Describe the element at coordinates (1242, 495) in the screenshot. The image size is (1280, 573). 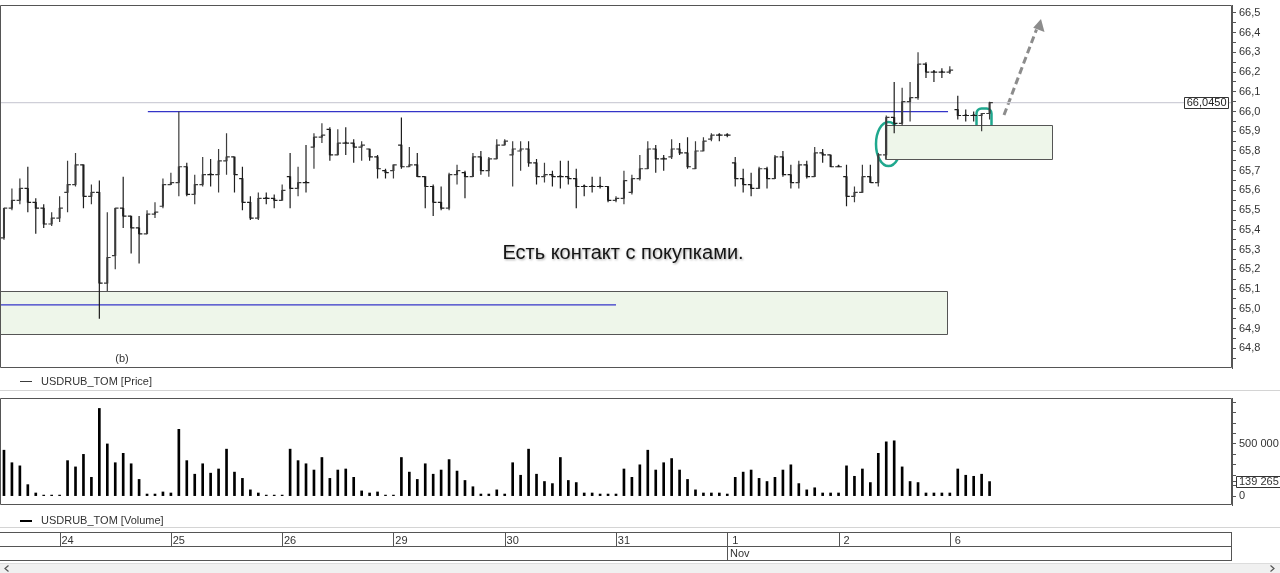
I see `y-tick-label: 0` at that location.